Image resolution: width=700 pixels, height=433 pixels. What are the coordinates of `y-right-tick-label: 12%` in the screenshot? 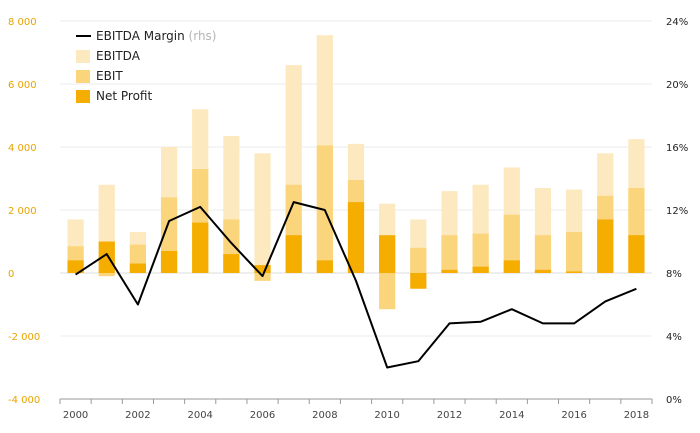 It's located at (677, 211).